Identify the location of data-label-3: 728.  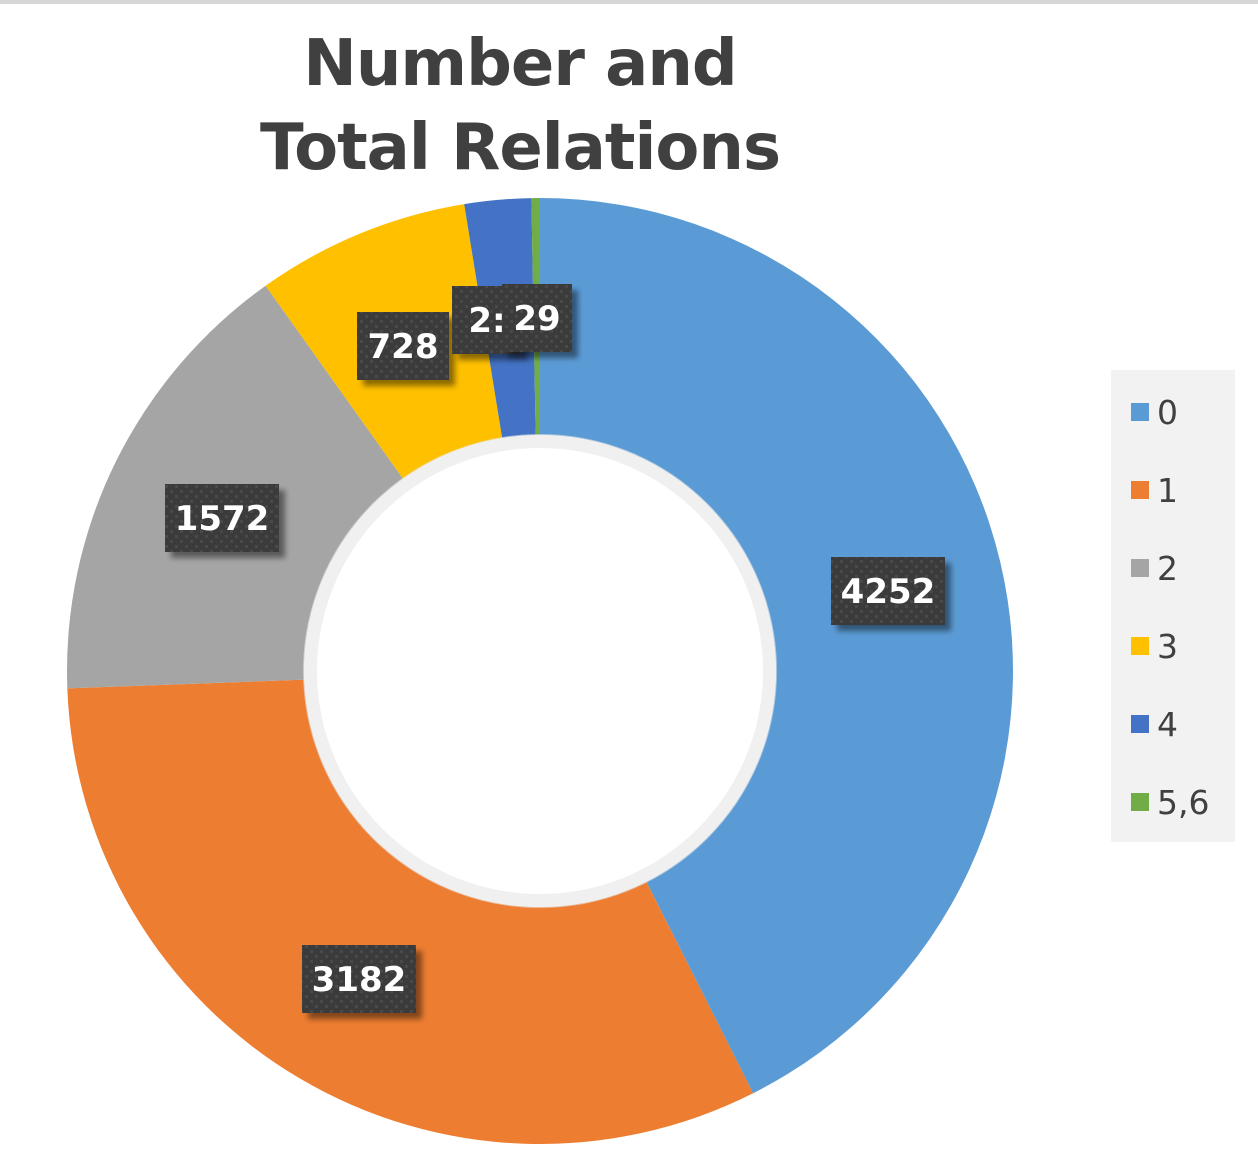
(403, 346).